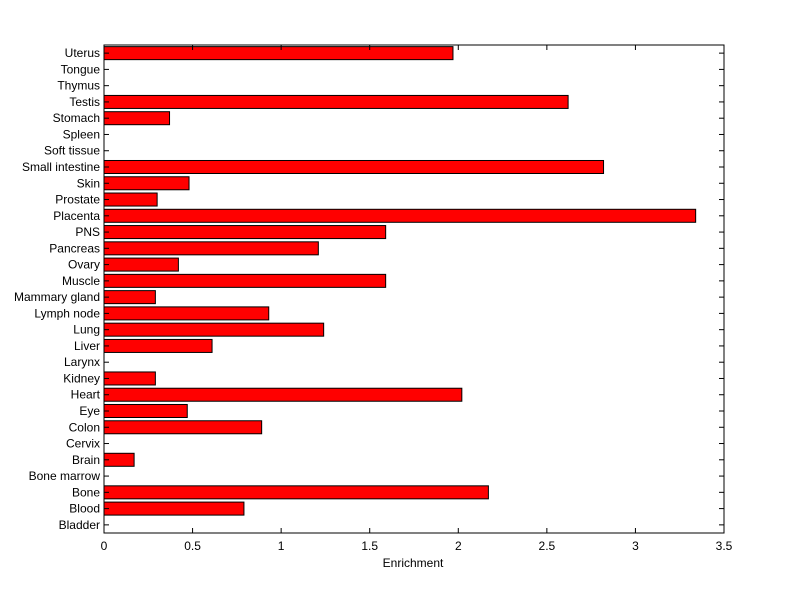  Describe the element at coordinates (86, 330) in the screenshot. I see `y-tick-label-lung: Lung` at that location.